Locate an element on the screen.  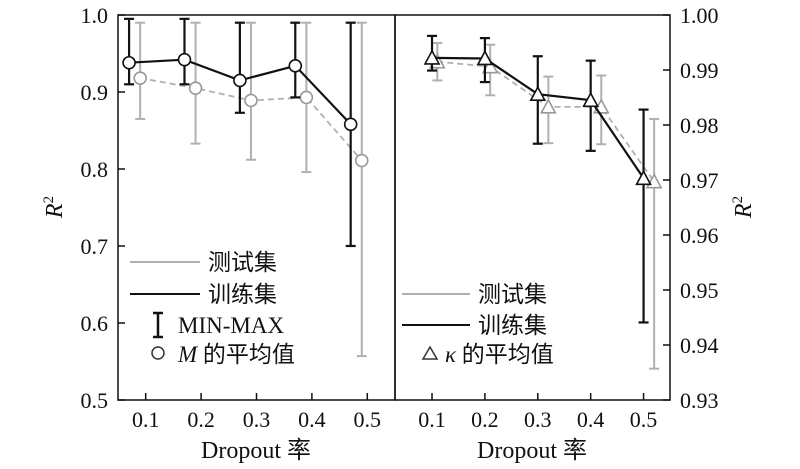
left-legend: 测试集 训练集 MIN-MAX M 的平均值 is located at coordinates (212, 308).